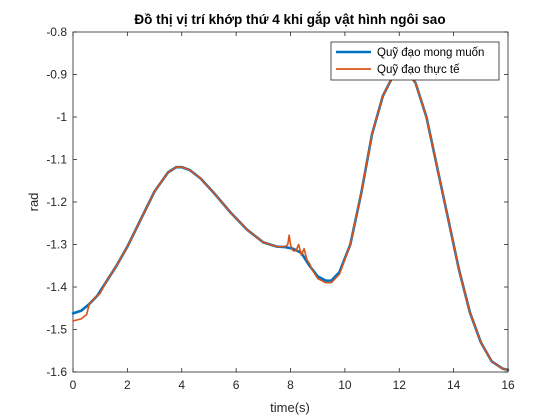  What do you see at coordinates (418, 70) in the screenshot?
I see `legend-label-actual: Quỹ đạo thực tế` at bounding box center [418, 70].